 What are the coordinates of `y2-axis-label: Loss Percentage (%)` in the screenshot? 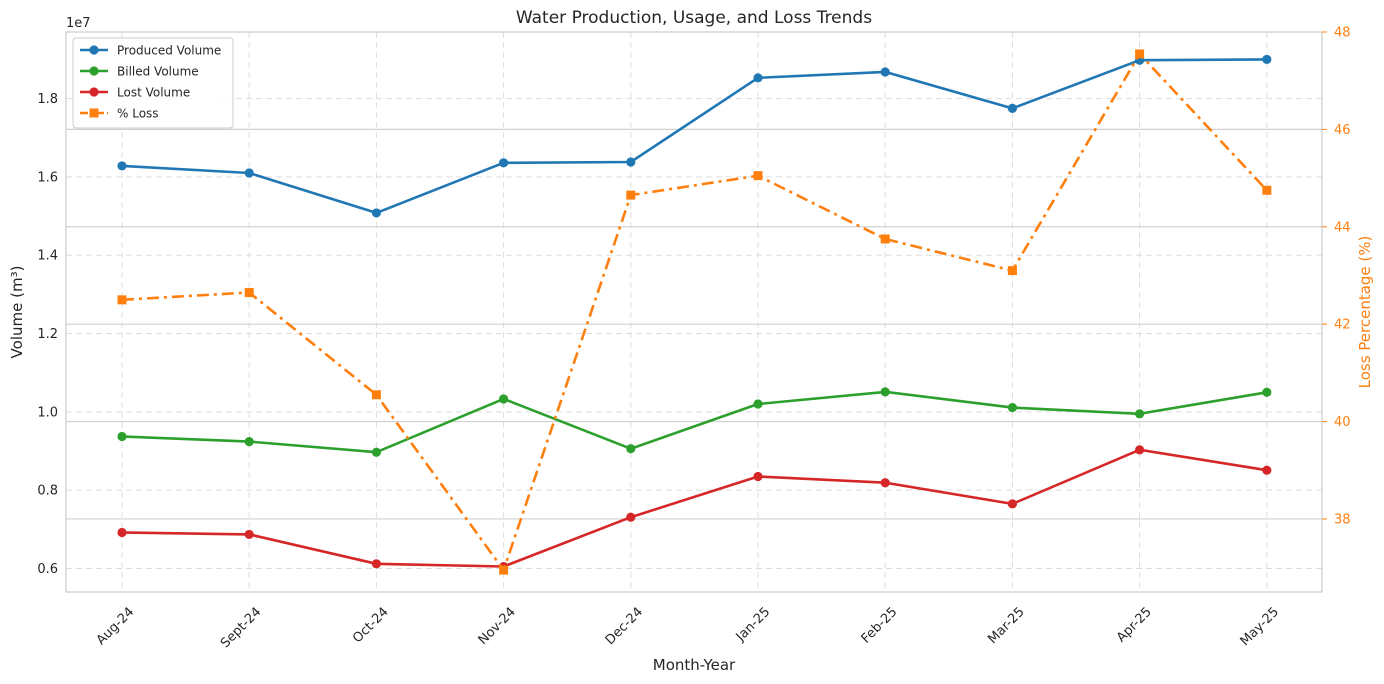 It's located at (1365, 312).